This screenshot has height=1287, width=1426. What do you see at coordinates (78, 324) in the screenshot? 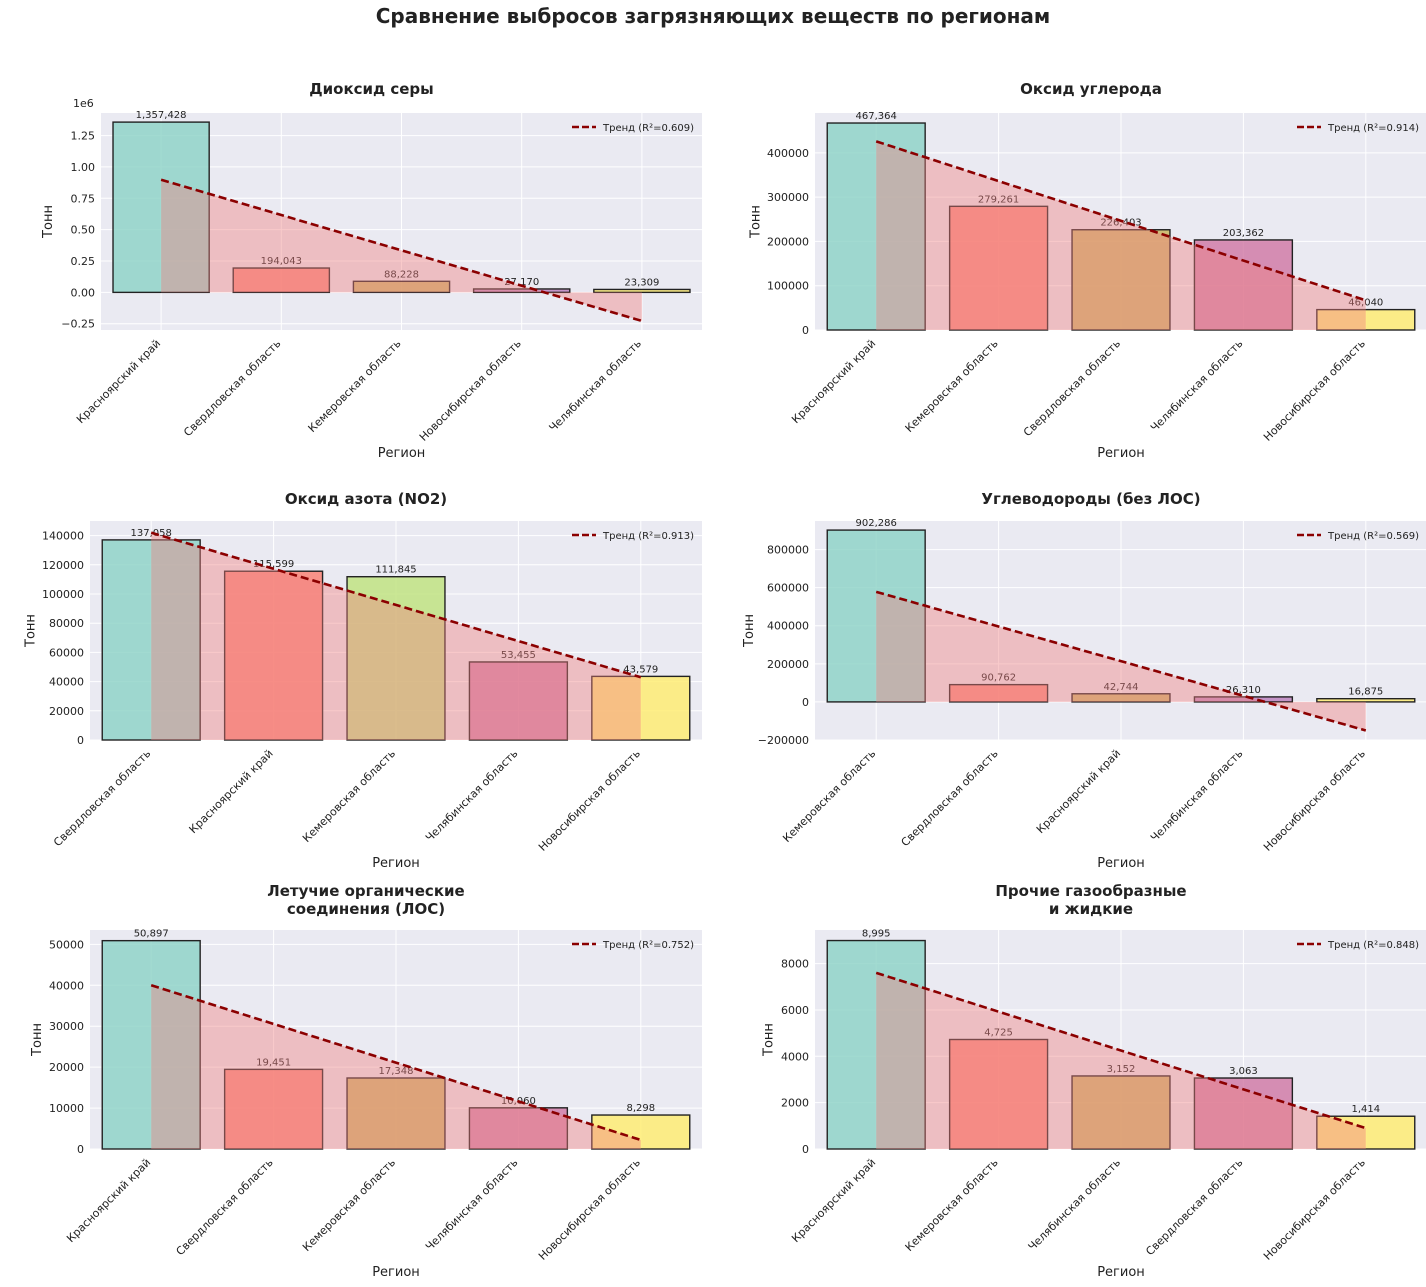
I see `y-tick-label: −0.25` at bounding box center [78, 324].